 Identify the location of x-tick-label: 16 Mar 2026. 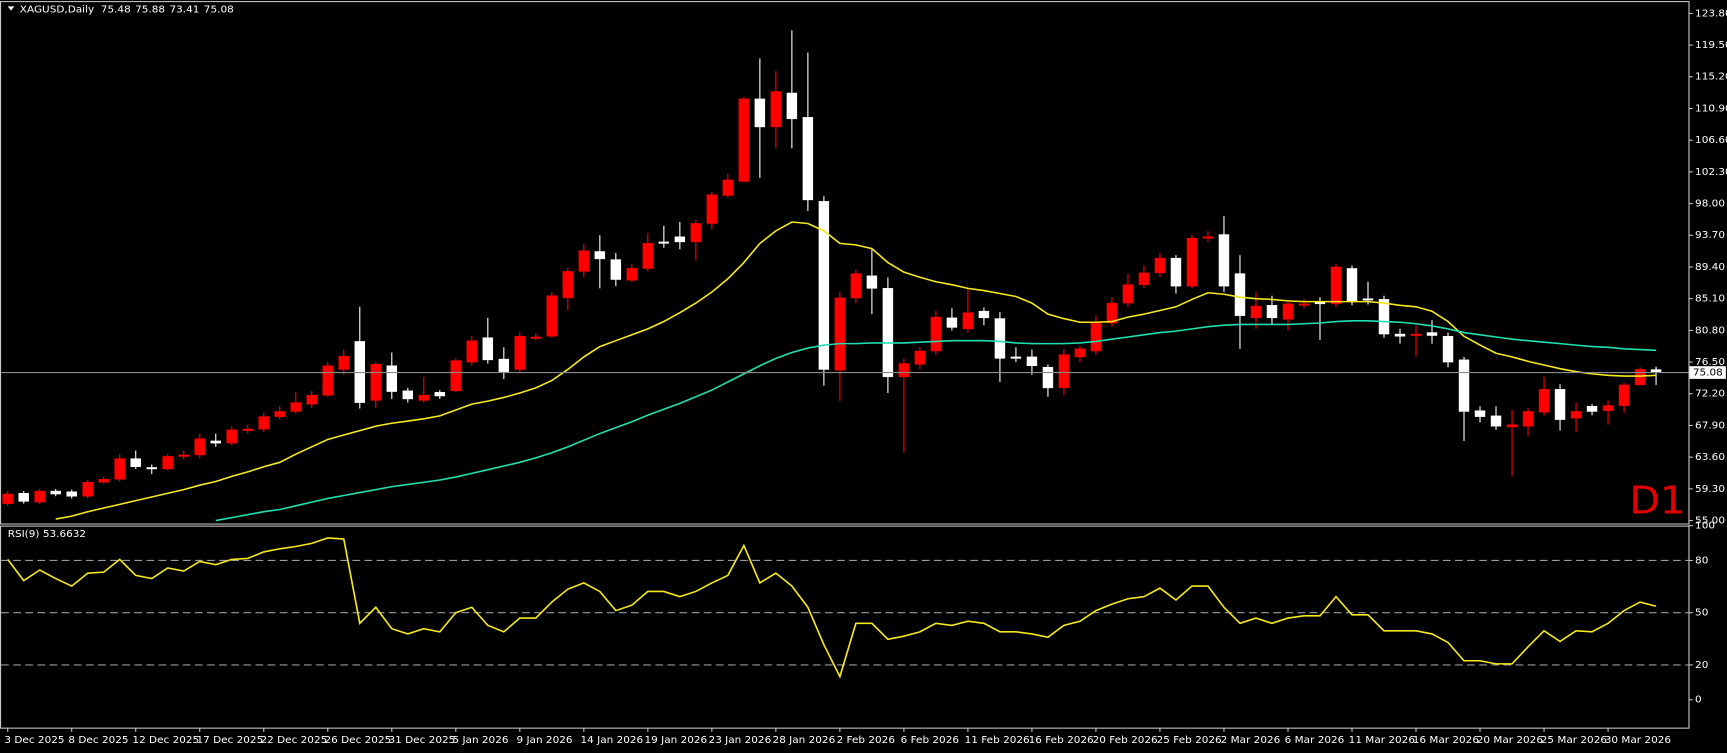
(1446, 740).